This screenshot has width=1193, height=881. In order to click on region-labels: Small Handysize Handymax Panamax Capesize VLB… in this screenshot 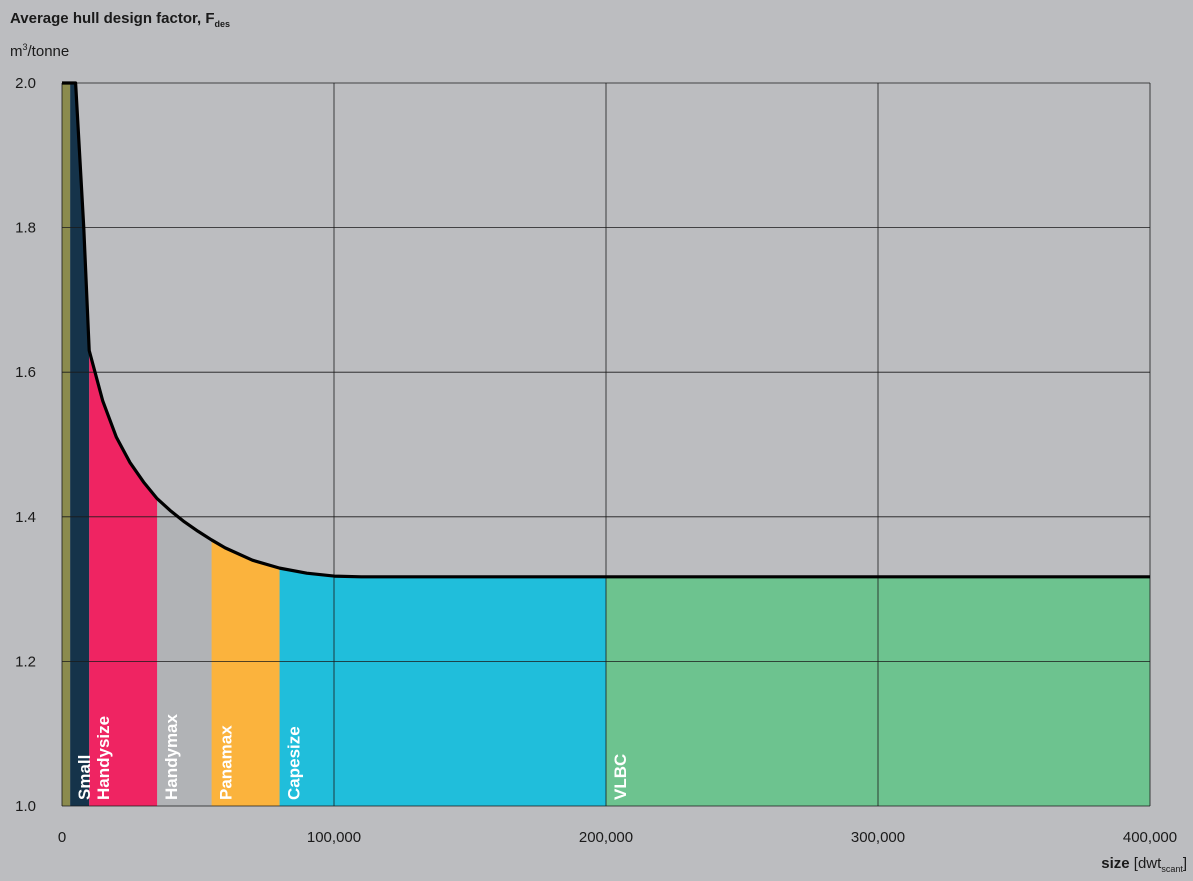, I will do `click(352, 756)`.